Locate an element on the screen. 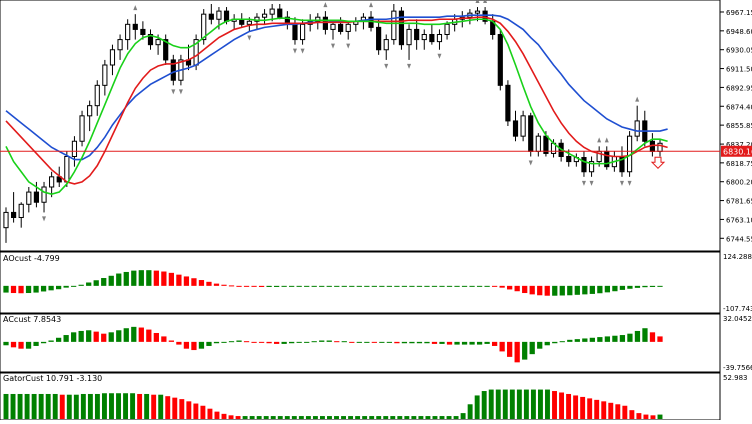 The width and height of the screenshot is (752, 424). current-price-tag is located at coordinates (736, 151).